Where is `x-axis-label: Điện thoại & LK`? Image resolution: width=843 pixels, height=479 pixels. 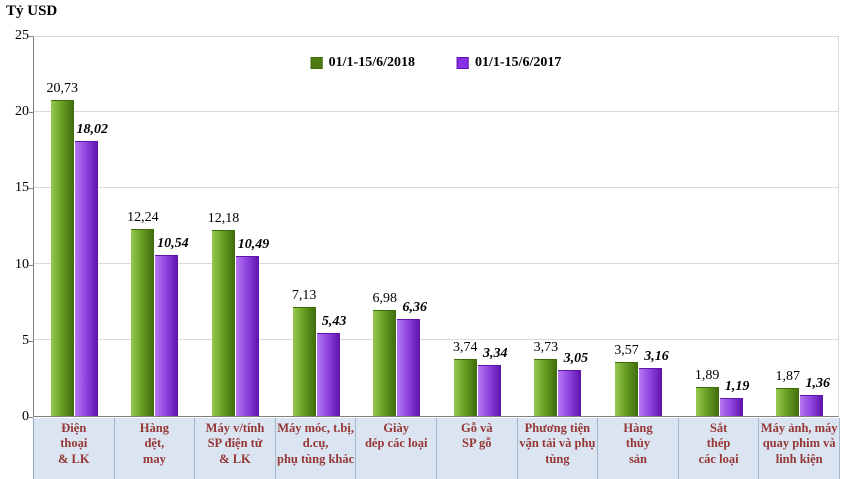
x-axis-label: Điện thoại & LK is located at coordinates (74, 448).